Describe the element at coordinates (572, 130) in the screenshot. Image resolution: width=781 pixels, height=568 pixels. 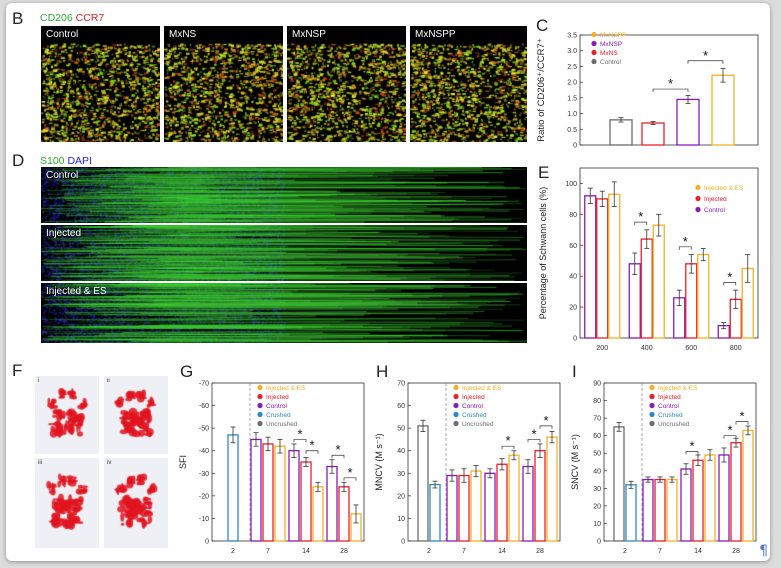
I see `y-tick-label: 0.5` at that location.